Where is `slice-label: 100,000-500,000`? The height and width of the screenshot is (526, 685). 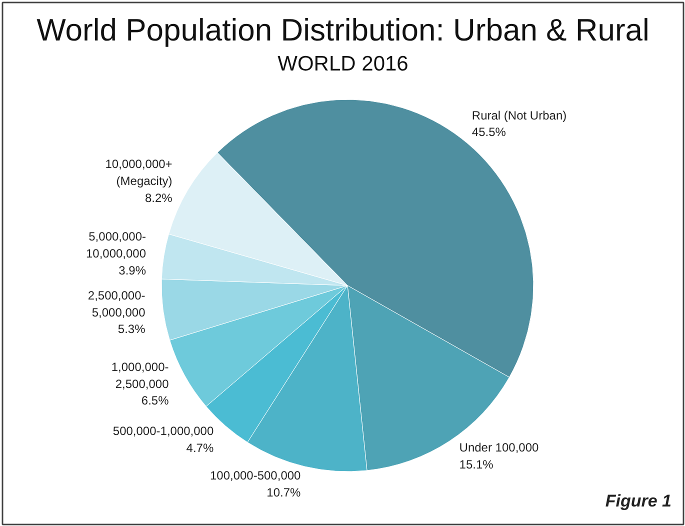
slice-label: 100,000-500,000 is located at coordinates (256, 475).